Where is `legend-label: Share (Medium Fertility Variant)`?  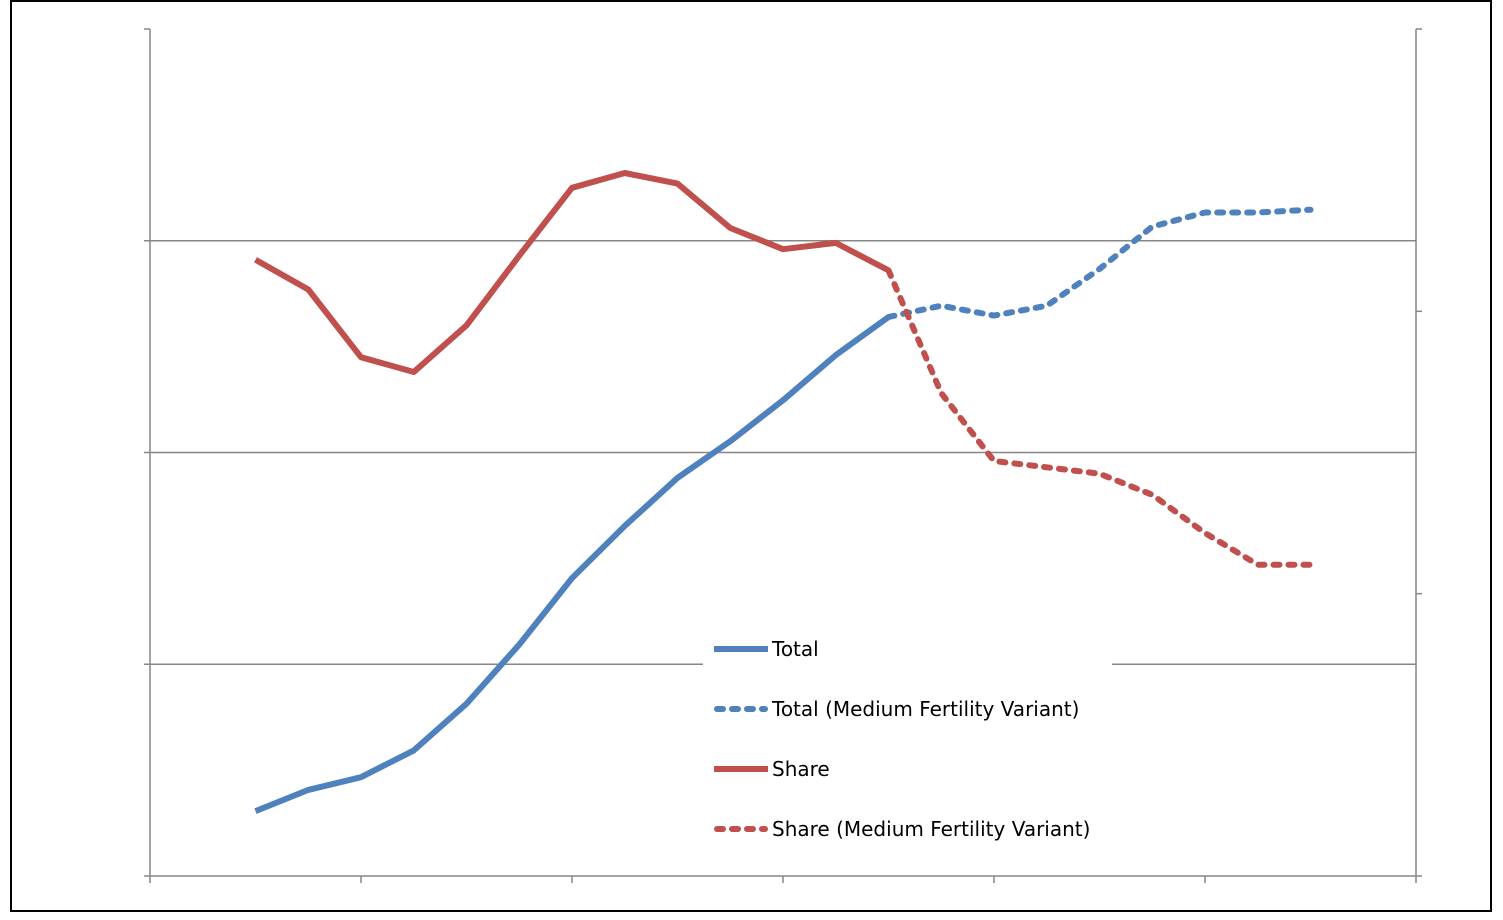 legend-label: Share (Medium Fertility Variant) is located at coordinates (931, 829).